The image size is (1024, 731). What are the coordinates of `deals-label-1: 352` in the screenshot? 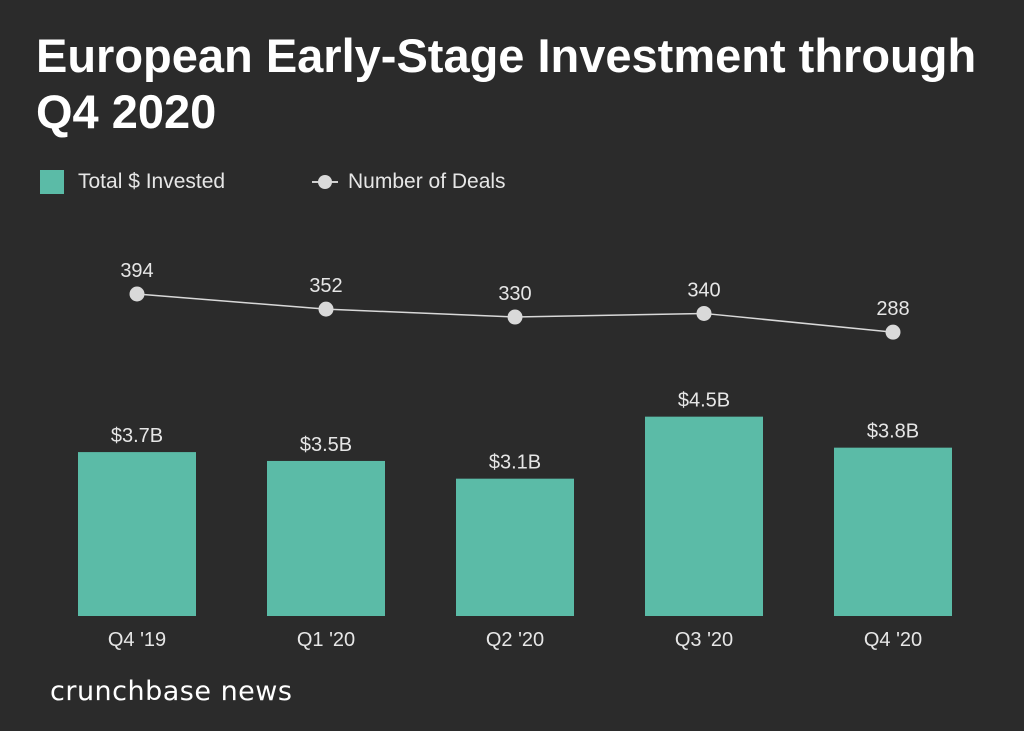 It's located at (325, 286).